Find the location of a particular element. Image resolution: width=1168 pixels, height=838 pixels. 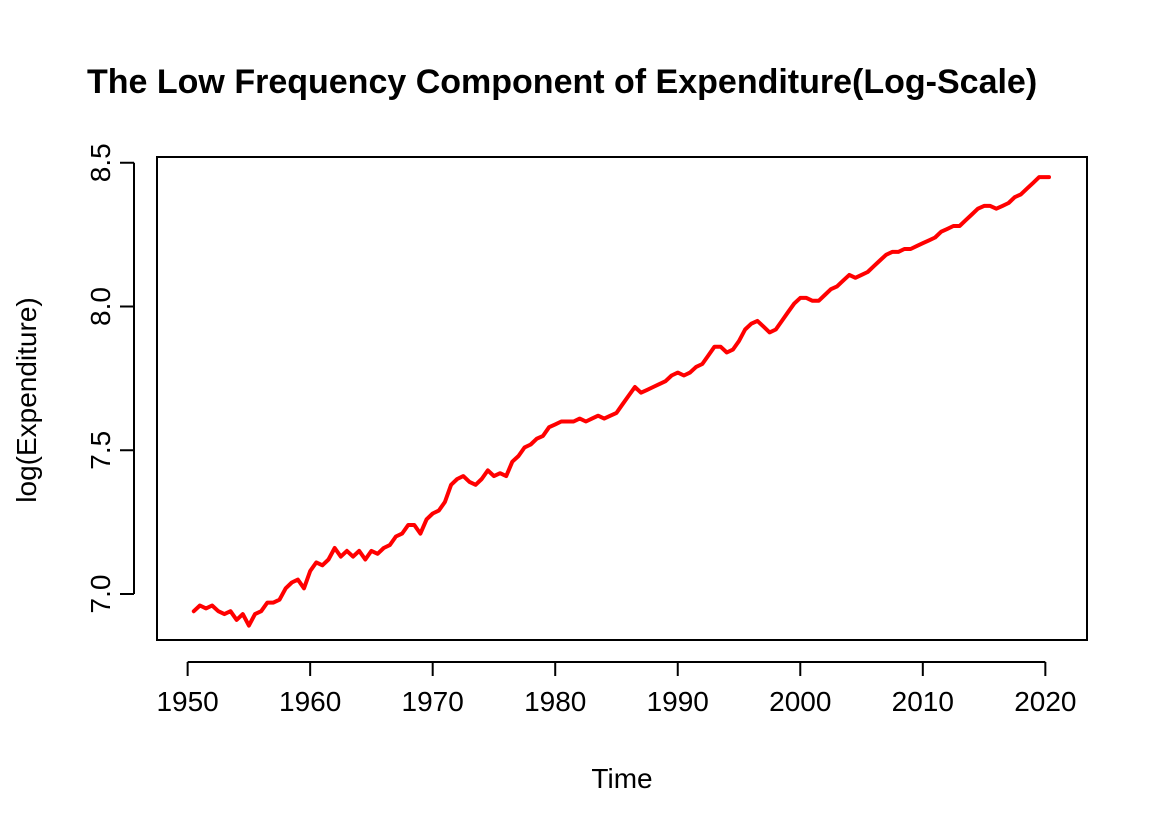

x-axis: 1950 1960 1970 1980 1990 2000 2010 2020 is located at coordinates (616, 689).